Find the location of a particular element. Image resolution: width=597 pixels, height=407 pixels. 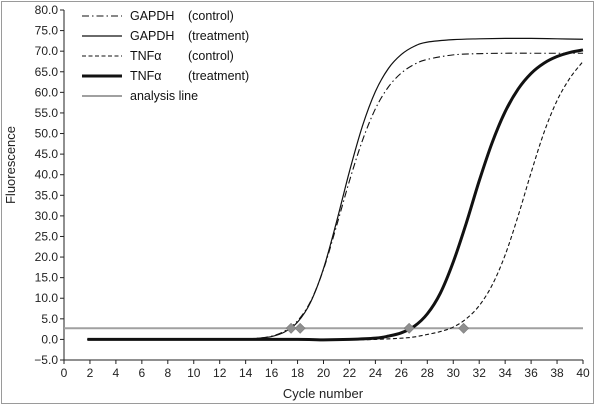

x-tick-label: 28 is located at coordinates (428, 373).